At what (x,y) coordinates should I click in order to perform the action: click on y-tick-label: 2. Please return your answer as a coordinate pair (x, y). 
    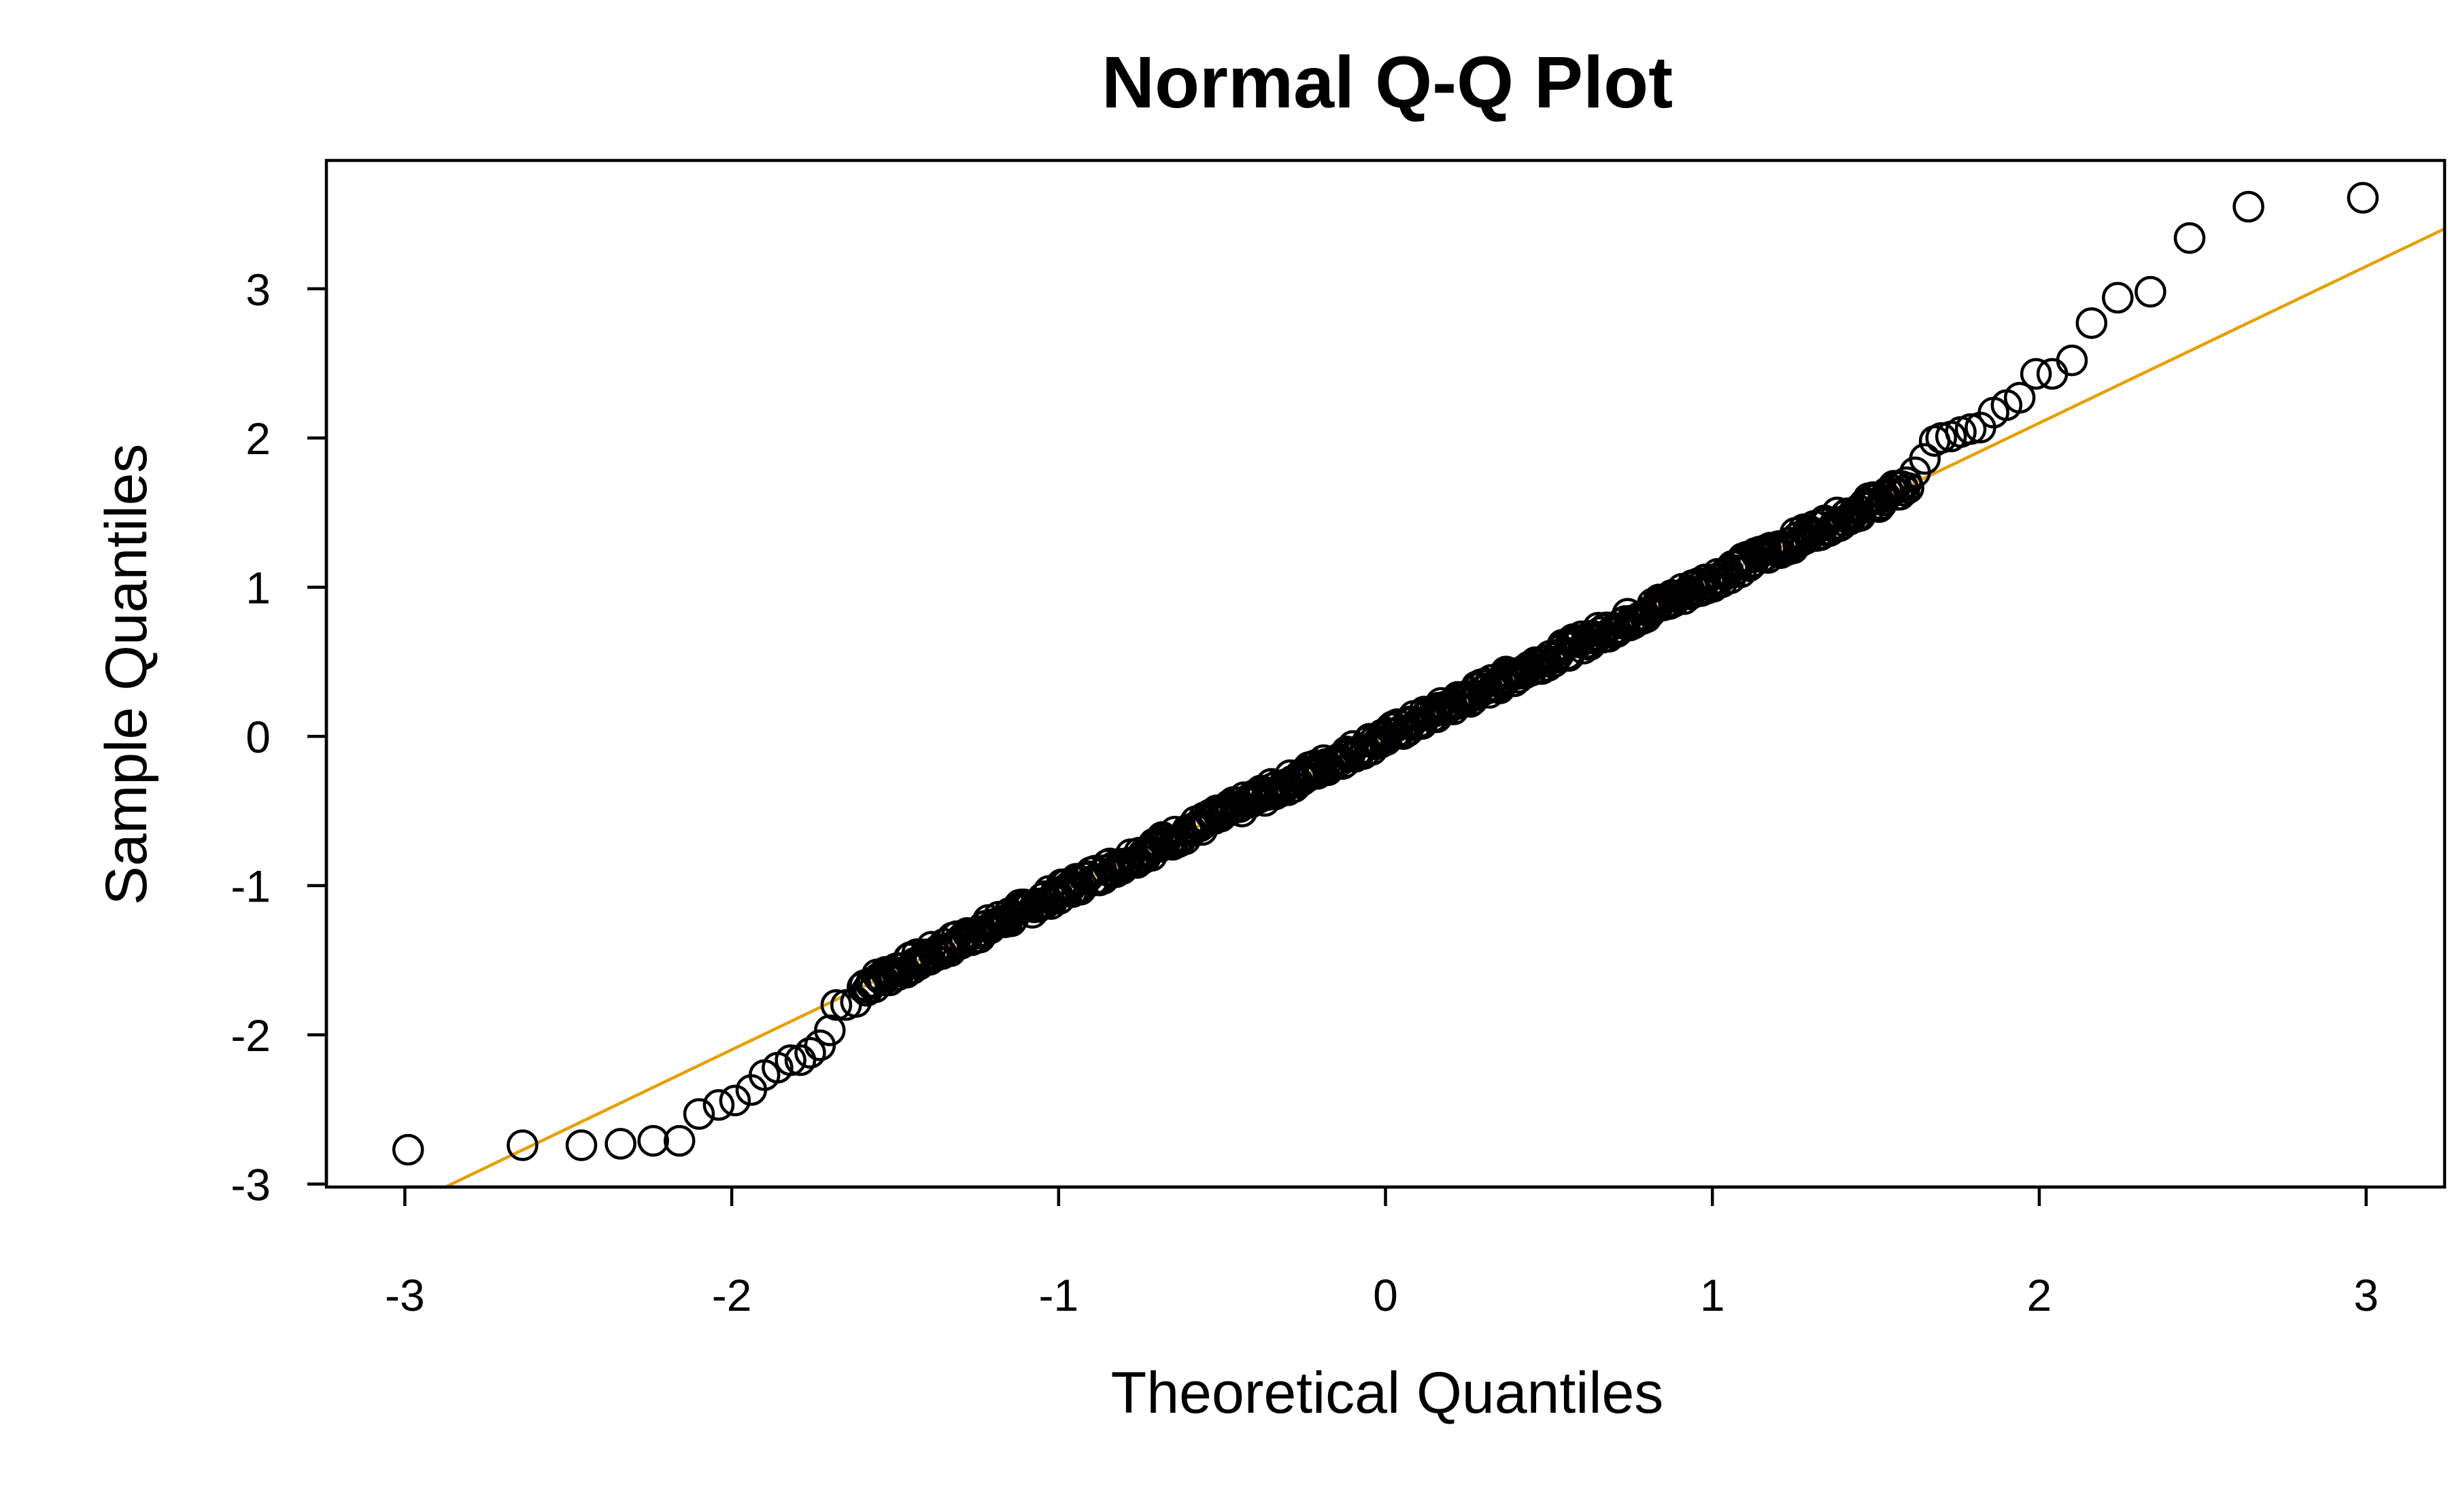
    Looking at the image, I should click on (258, 438).